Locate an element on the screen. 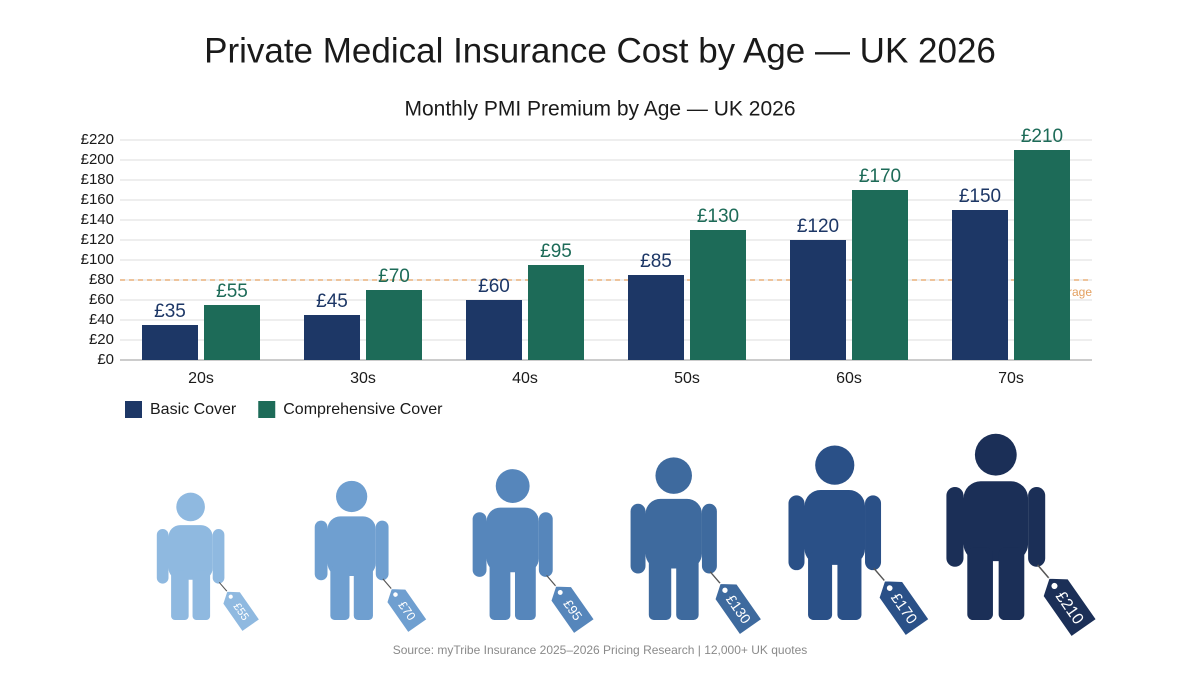  y-tick-label: £140 is located at coordinates (97, 219).